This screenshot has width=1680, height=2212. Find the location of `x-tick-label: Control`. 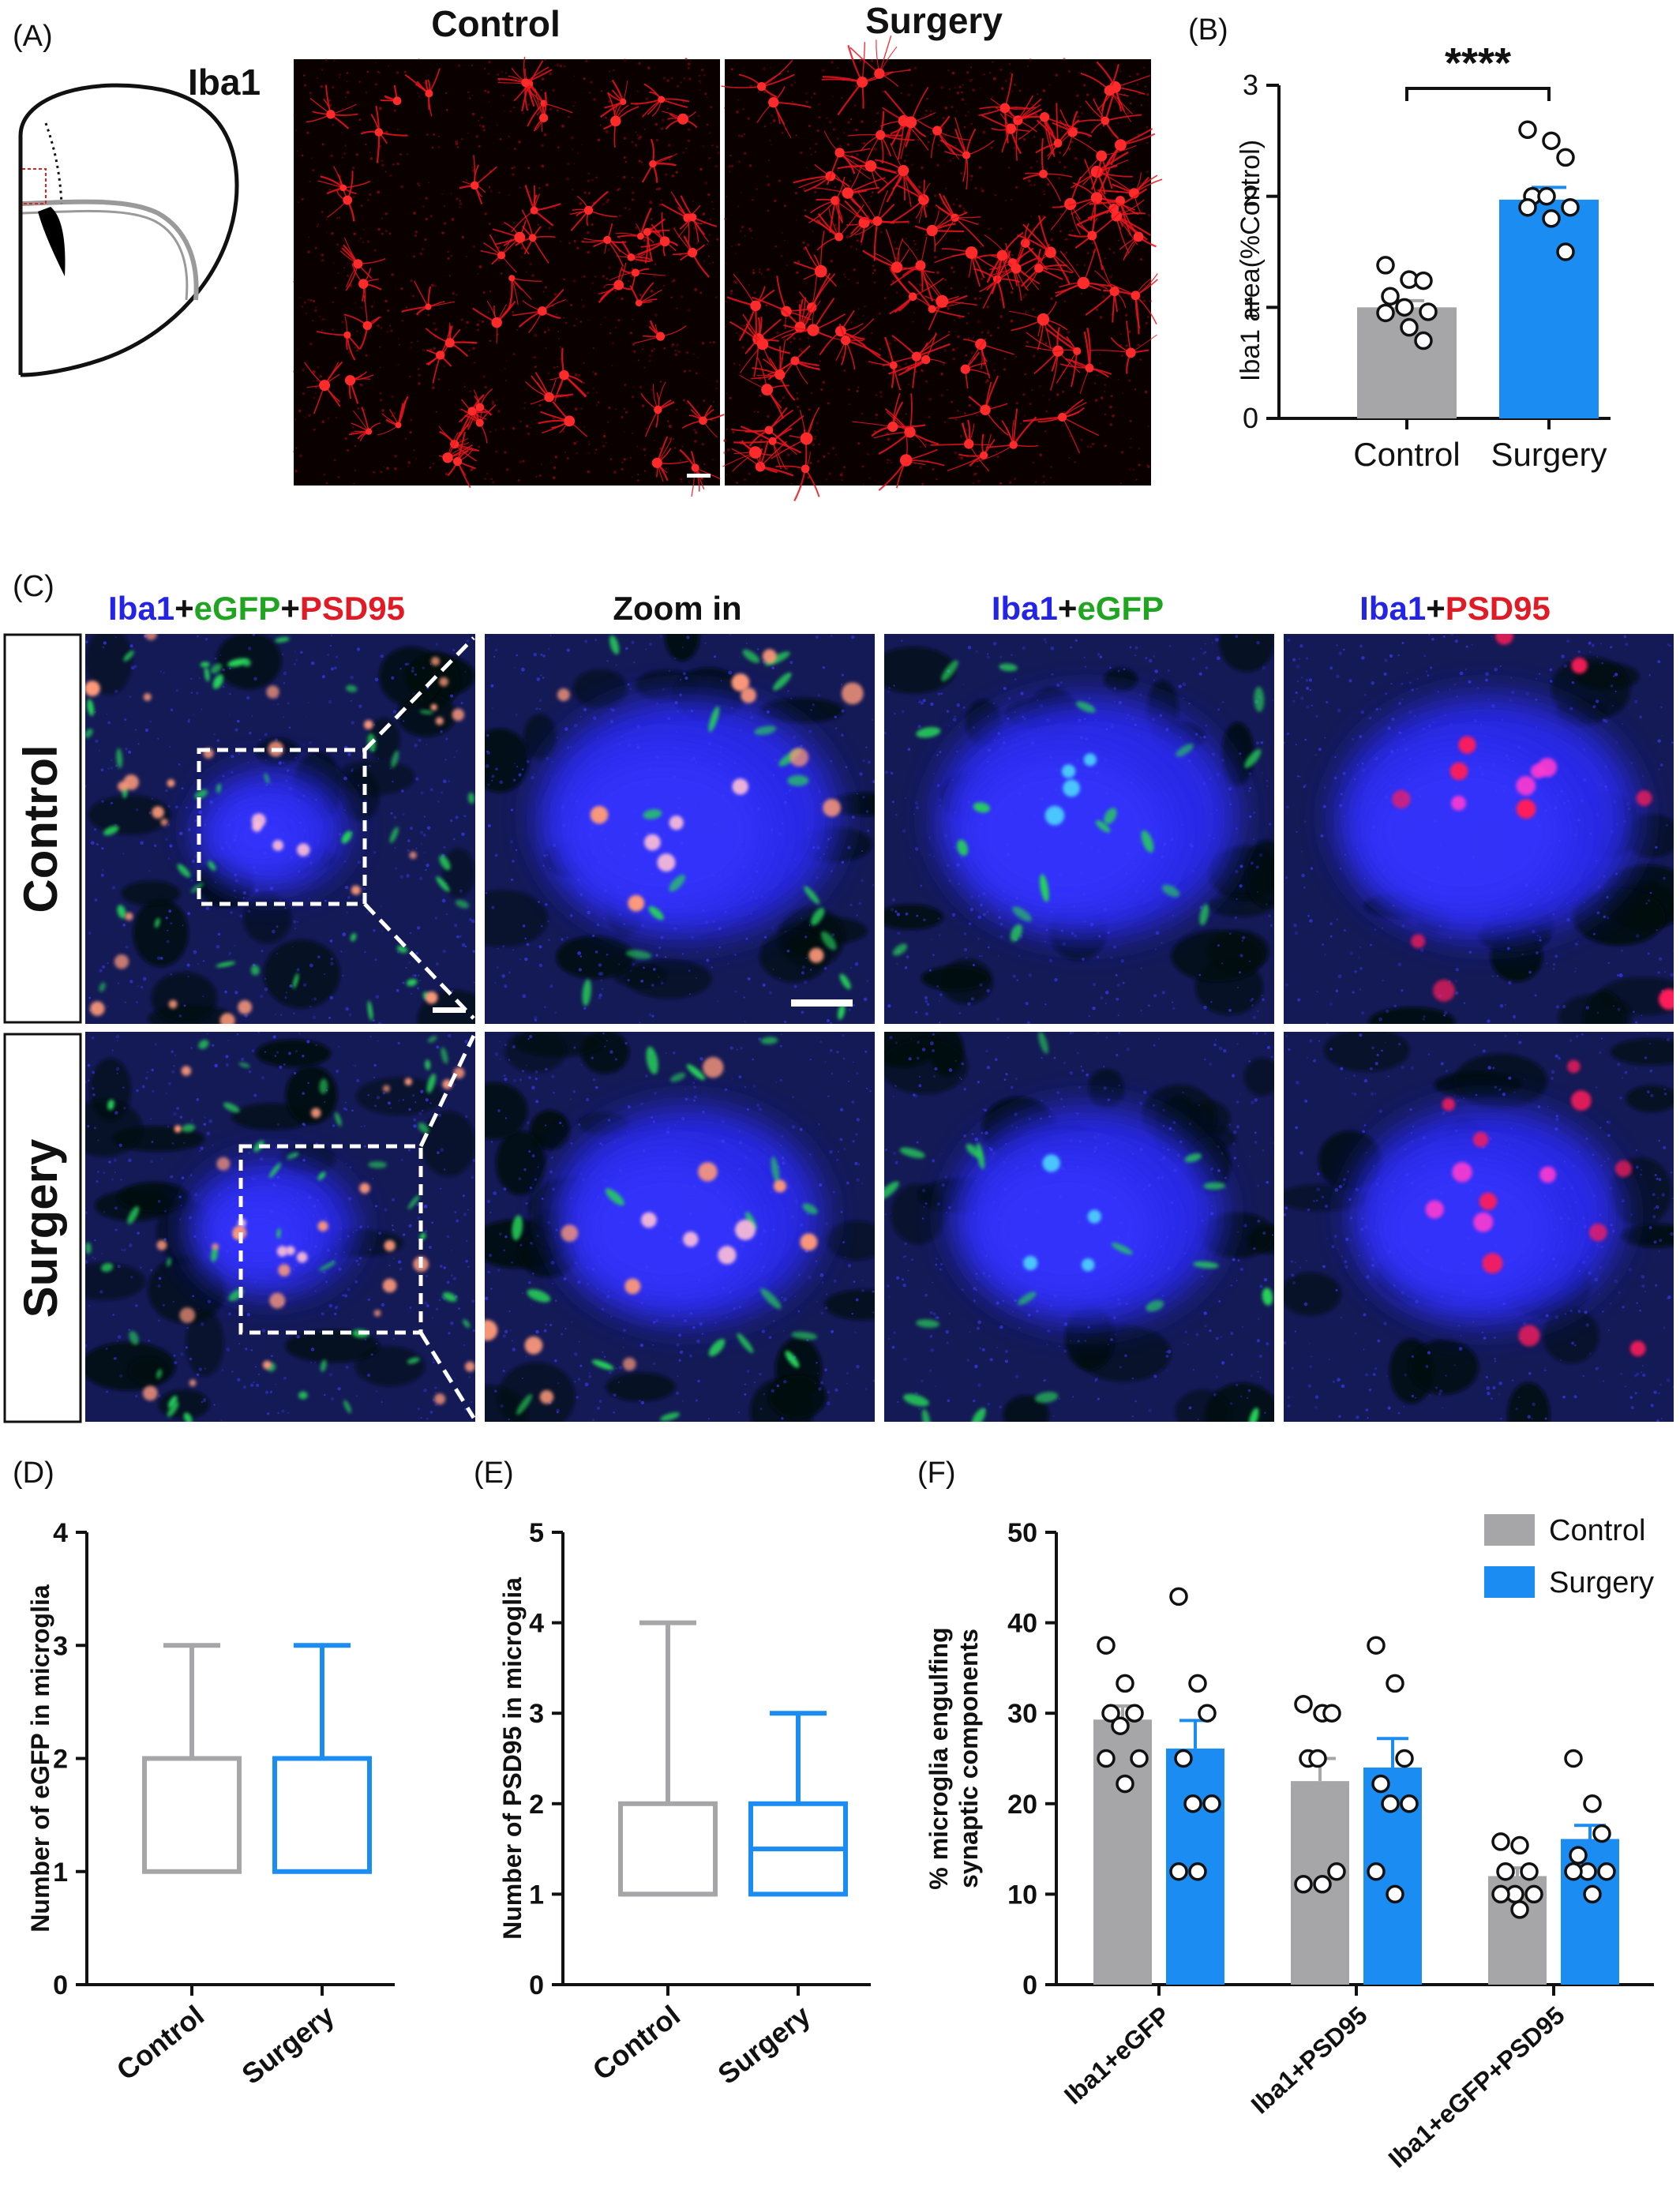

x-tick-label: Control is located at coordinates (1406, 455).